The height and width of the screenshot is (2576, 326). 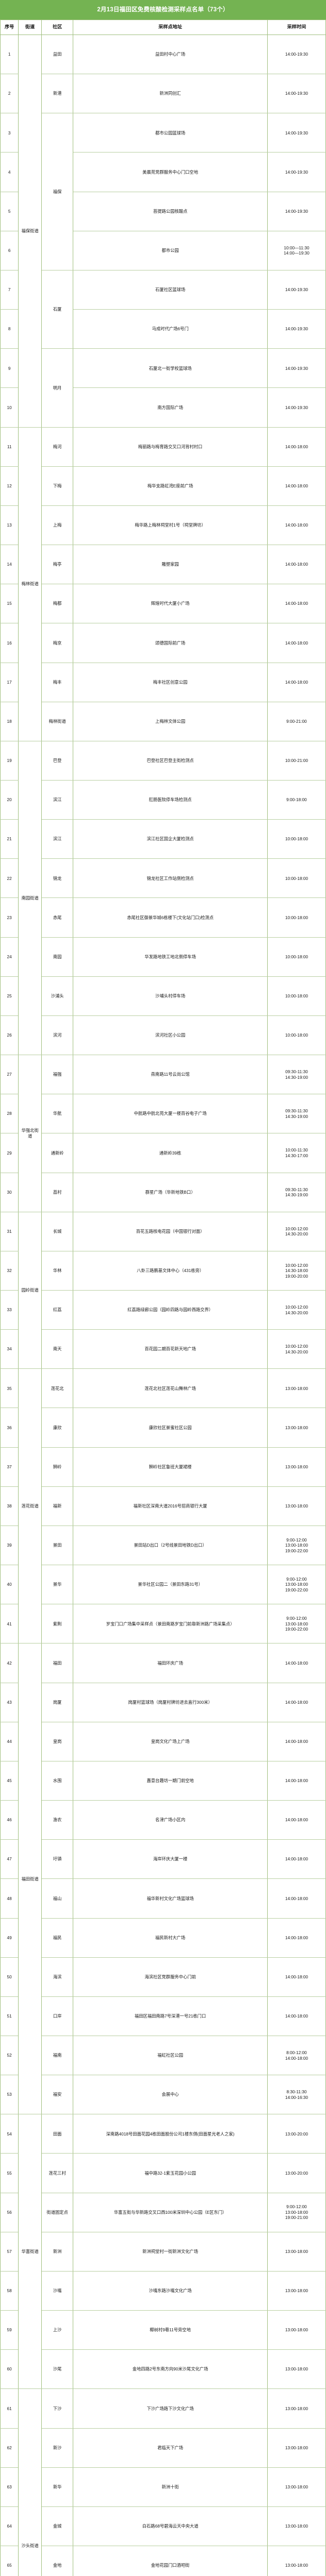 What do you see at coordinates (163, 799) in the screenshot?
I see `table-row: 20 滨江 肛肠医院停车场检测点 9:00-18:00` at bounding box center [163, 799].